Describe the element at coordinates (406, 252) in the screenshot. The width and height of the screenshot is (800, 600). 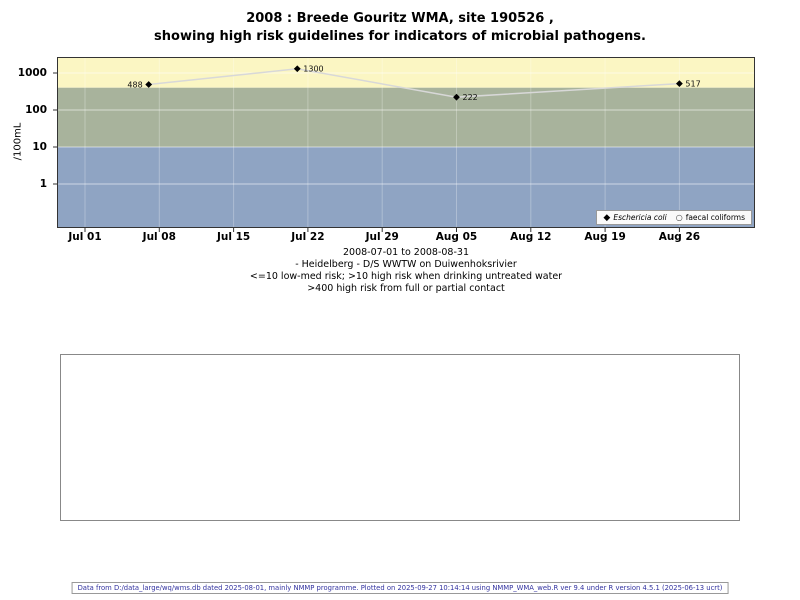
I see `caption-date-range: 2008-07-01 to 2008-08-31` at that location.